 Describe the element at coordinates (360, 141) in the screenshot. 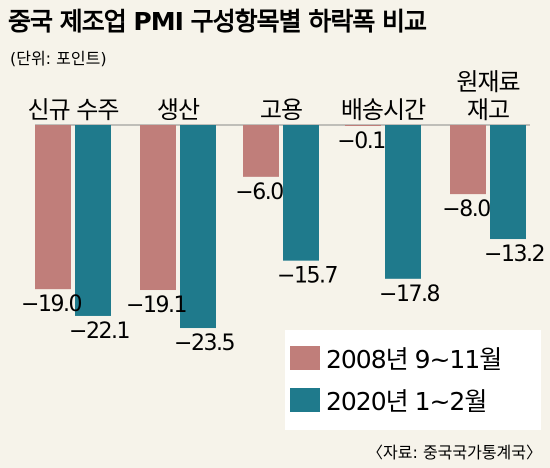

I see `value-label-delivery-time-2008: −0.1` at that location.